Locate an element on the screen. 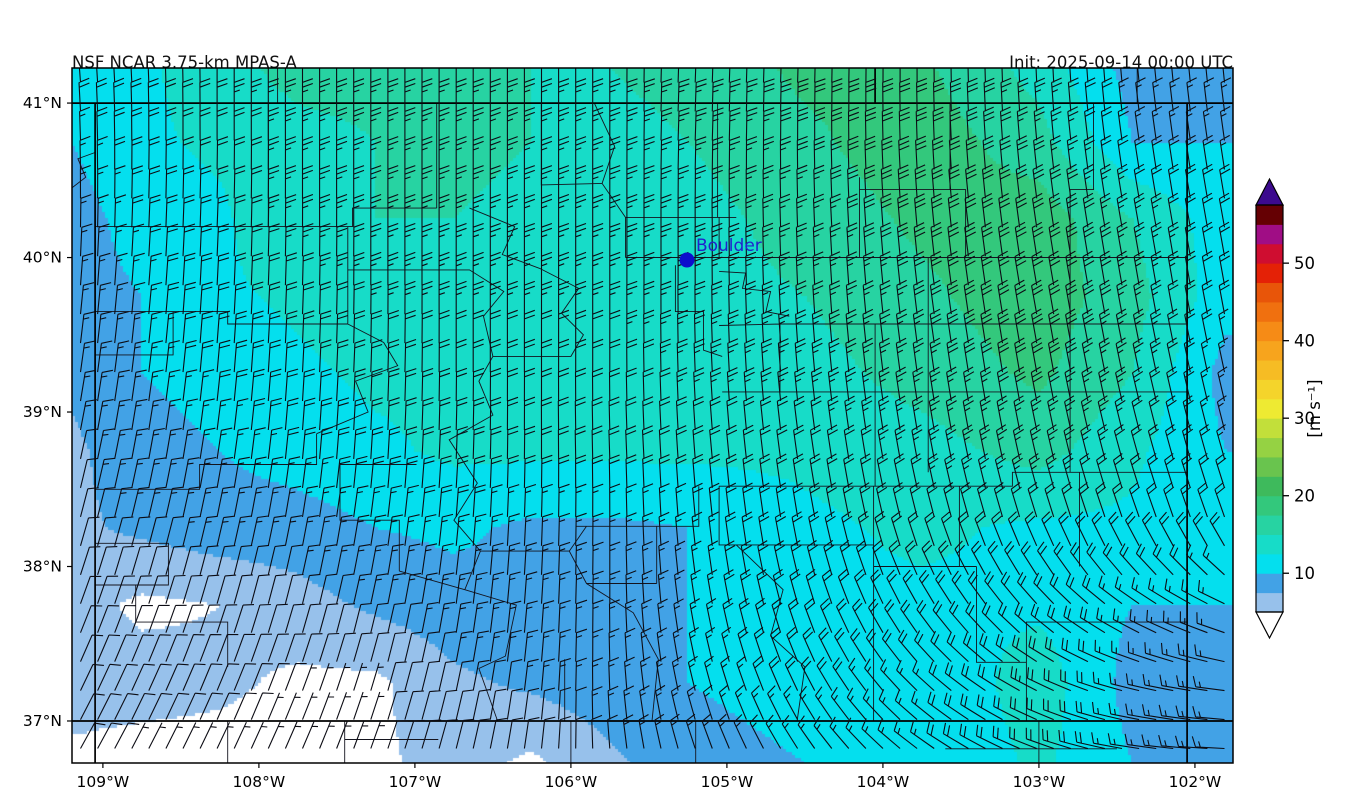  colorbar-axis-label: [m s⁻¹] is located at coordinates (1314, 408).